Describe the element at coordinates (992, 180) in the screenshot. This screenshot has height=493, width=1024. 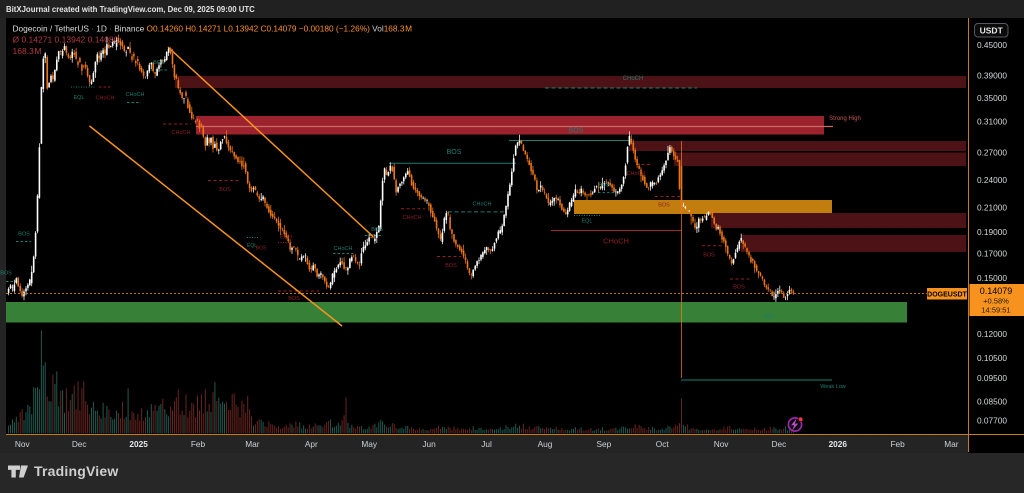
I see `svg-text: 0.24000` at that location.